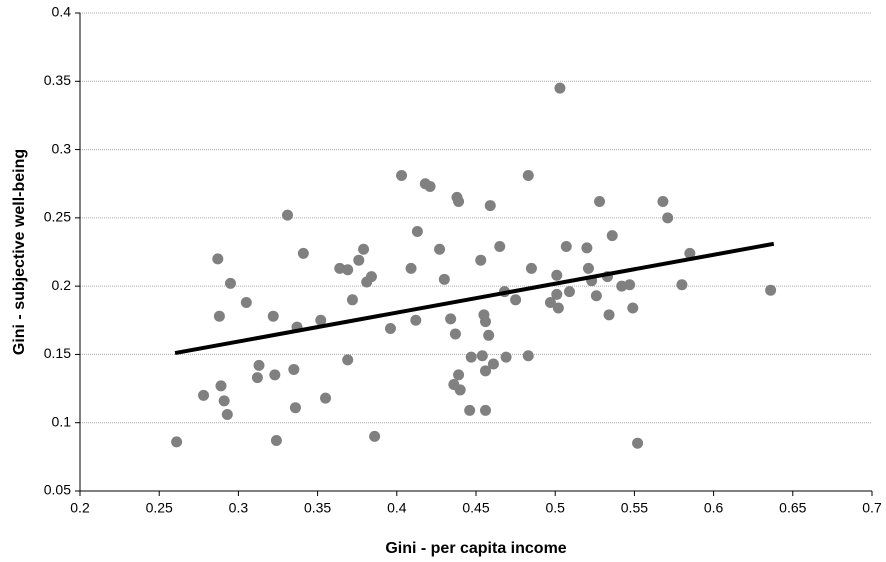 This screenshot has height=562, width=886. What do you see at coordinates (317, 508) in the screenshot?
I see `x-tick-label: 0.35` at bounding box center [317, 508].